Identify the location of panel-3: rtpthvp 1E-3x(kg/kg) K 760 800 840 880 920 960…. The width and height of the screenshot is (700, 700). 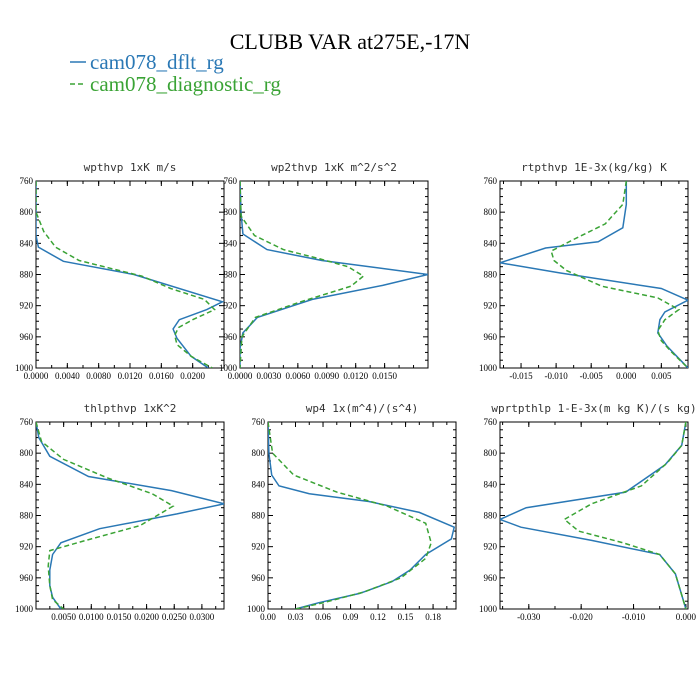
(584, 271).